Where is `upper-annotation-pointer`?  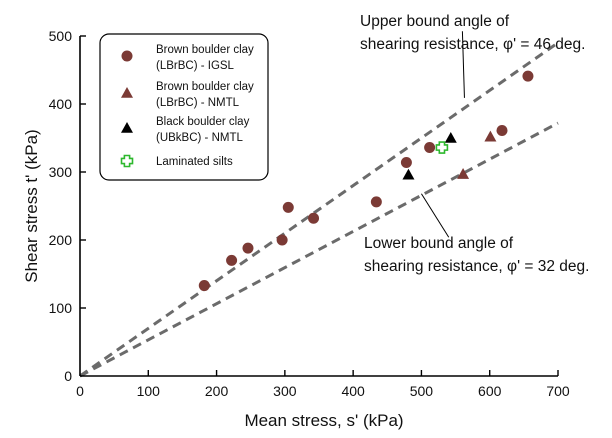
upper-annotation-pointer is located at coordinates (463, 64).